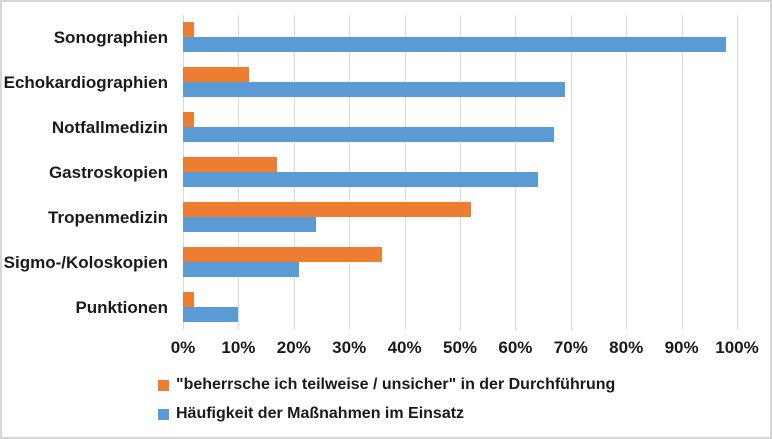  Describe the element at coordinates (293, 347) in the screenshot. I see `x-tick-label: 20%` at that location.